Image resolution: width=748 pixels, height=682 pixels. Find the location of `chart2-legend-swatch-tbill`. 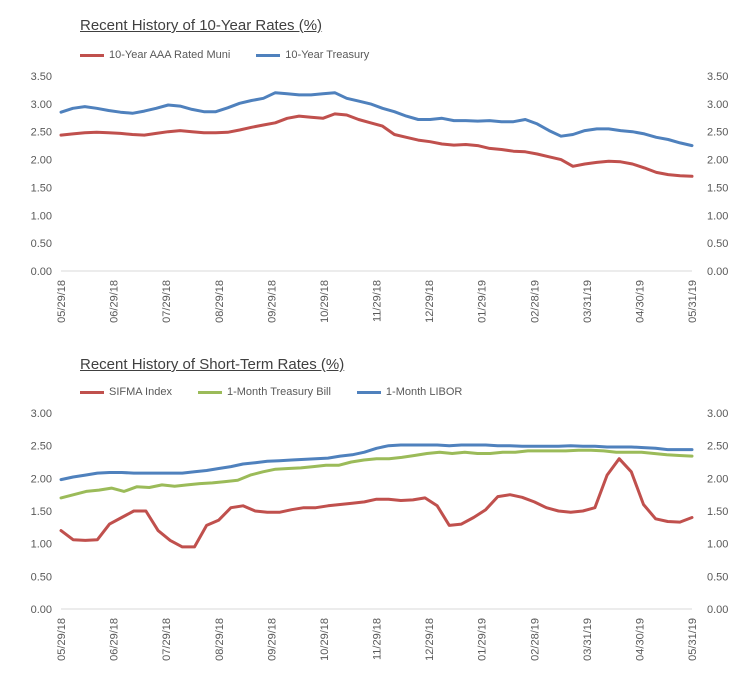

chart2-legend-swatch-tbill is located at coordinates (209, 392).